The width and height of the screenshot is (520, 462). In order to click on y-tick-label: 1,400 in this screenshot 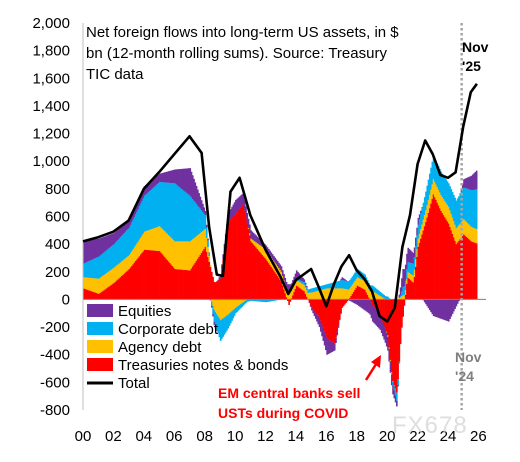, I will do `click(51, 106)`.